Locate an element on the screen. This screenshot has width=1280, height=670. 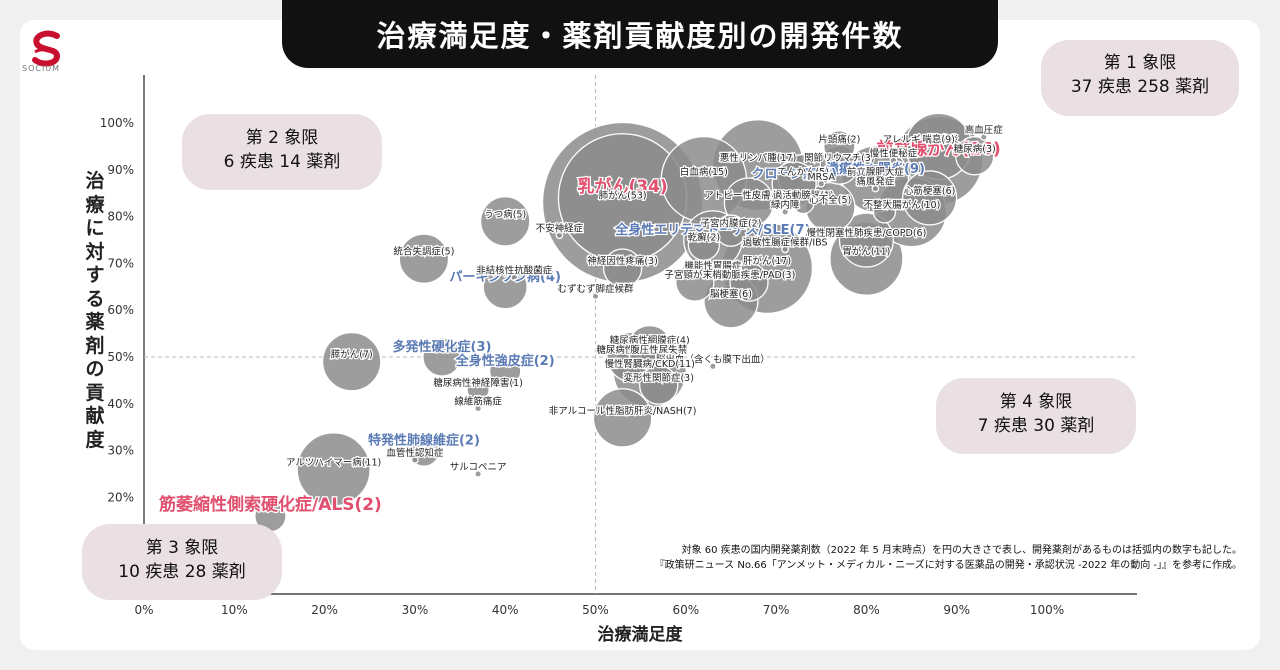
point-label: 脳出血（含くも膜下出血） is located at coordinates (713, 359).